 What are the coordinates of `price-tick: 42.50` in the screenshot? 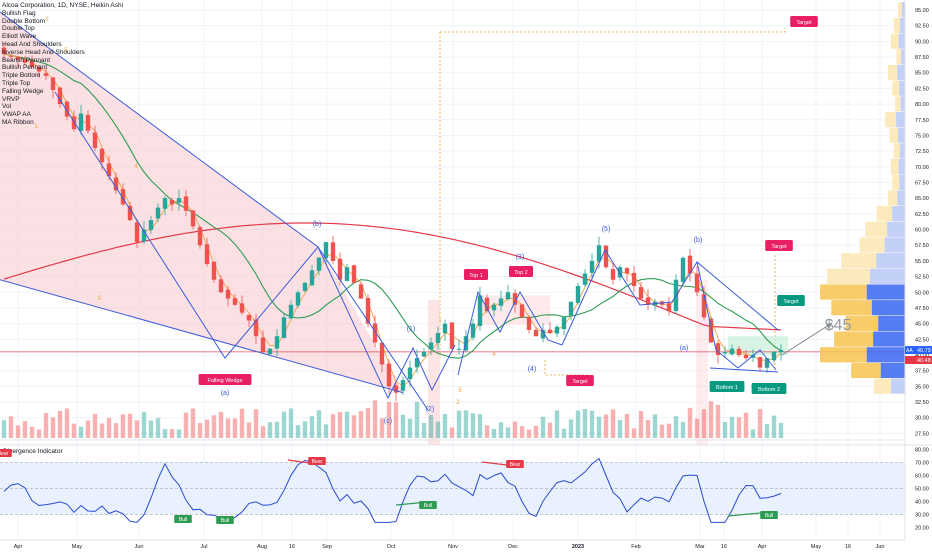 It's located at (922, 340).